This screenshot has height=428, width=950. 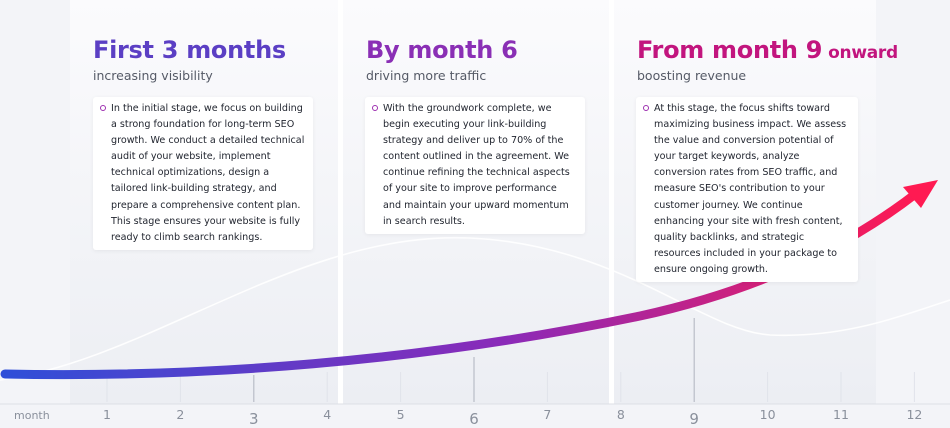 I want to click on stage-title-text: First 3 months, so click(x=189, y=50).